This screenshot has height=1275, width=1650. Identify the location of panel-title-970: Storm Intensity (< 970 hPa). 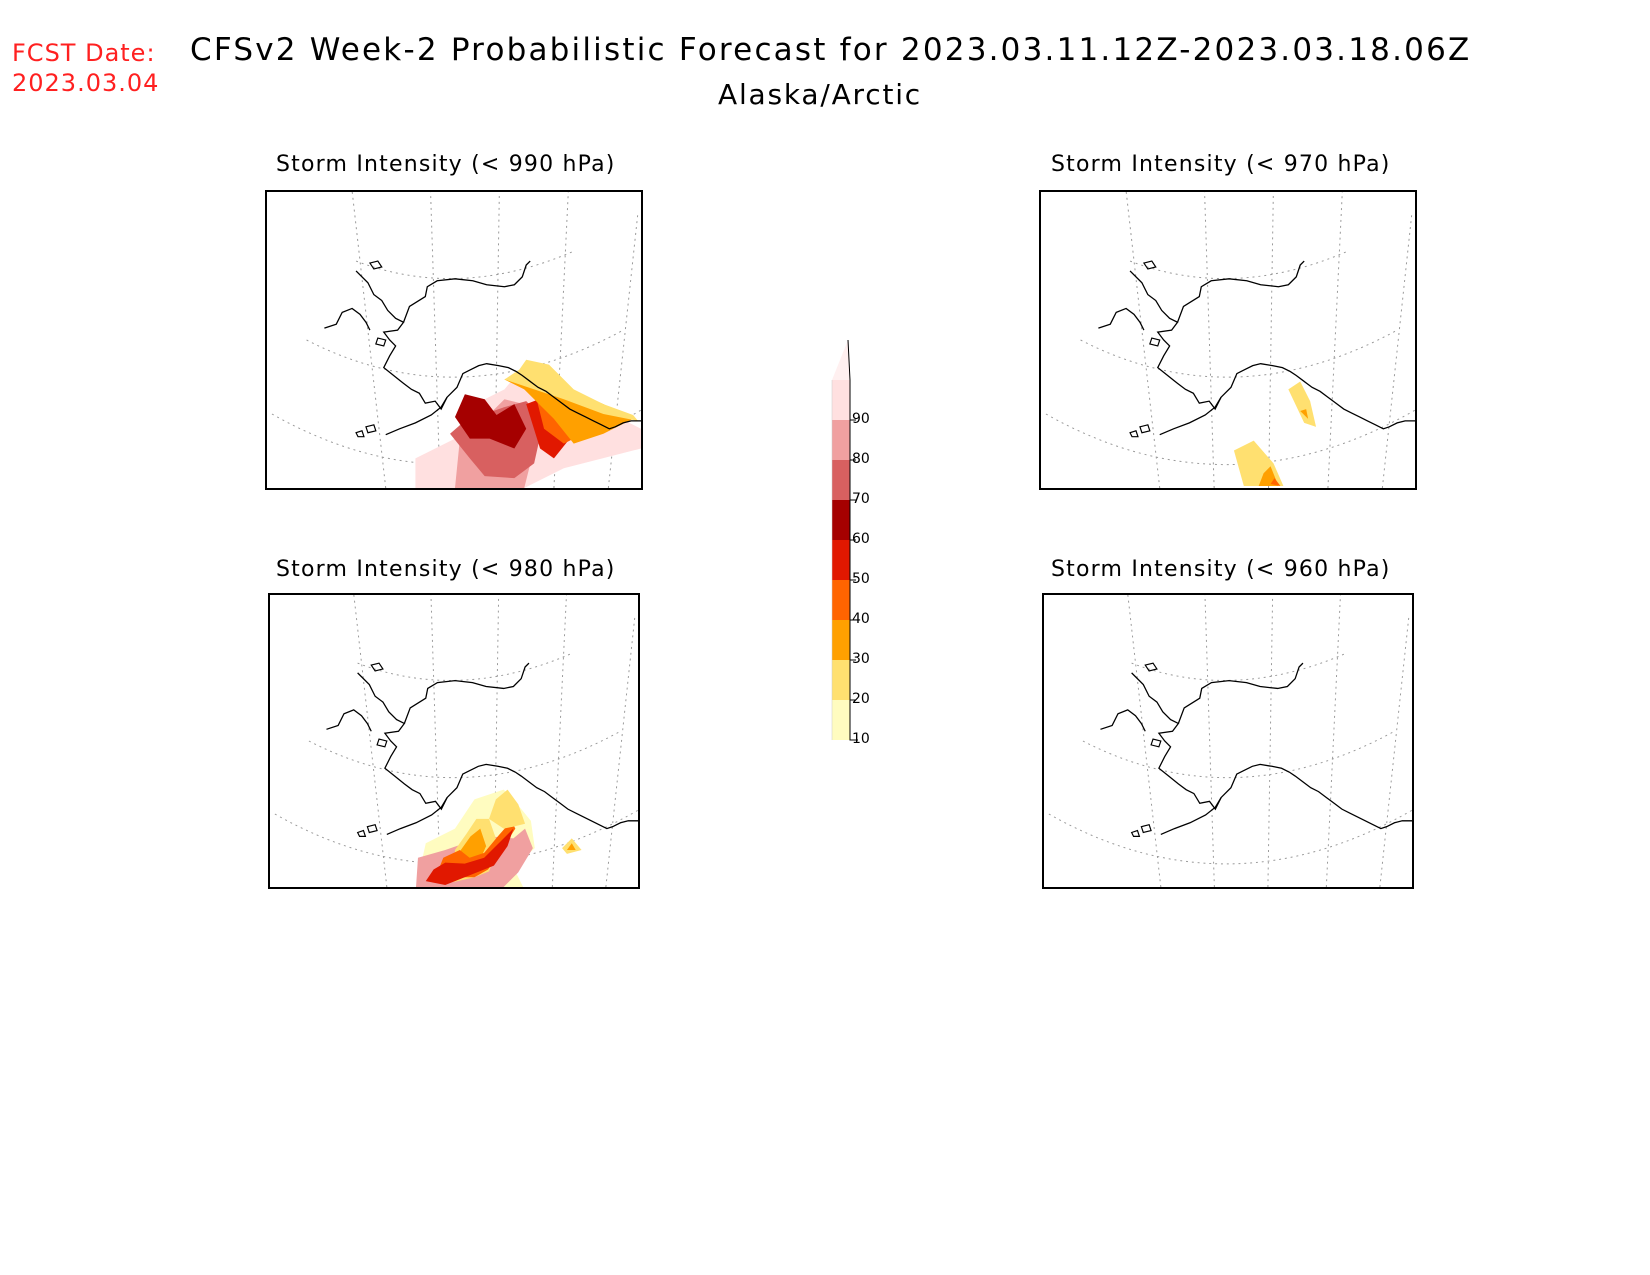
(1221, 164).